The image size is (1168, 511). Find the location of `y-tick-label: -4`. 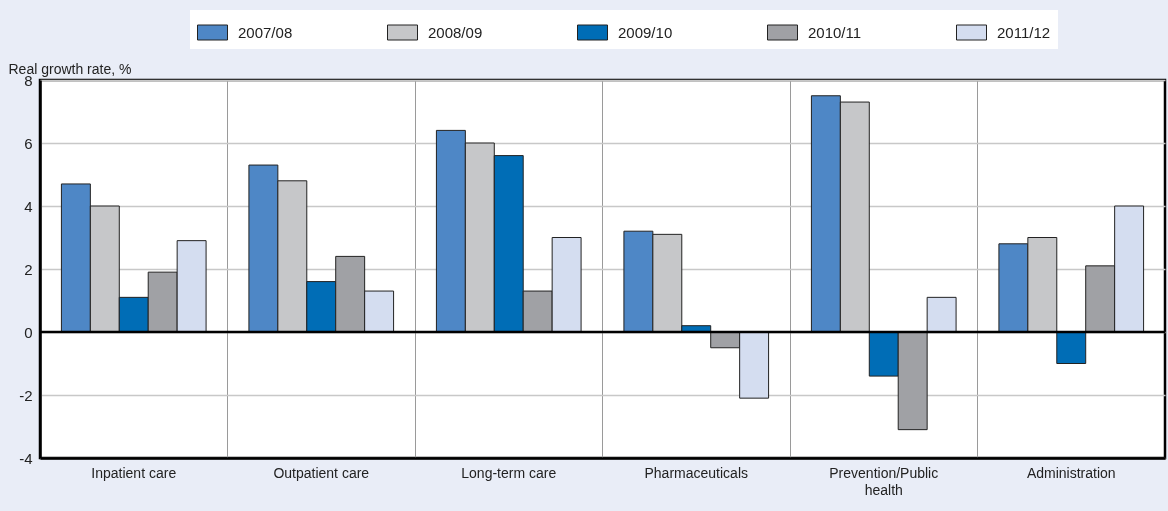

y-tick-label: -4 is located at coordinates (26, 458).